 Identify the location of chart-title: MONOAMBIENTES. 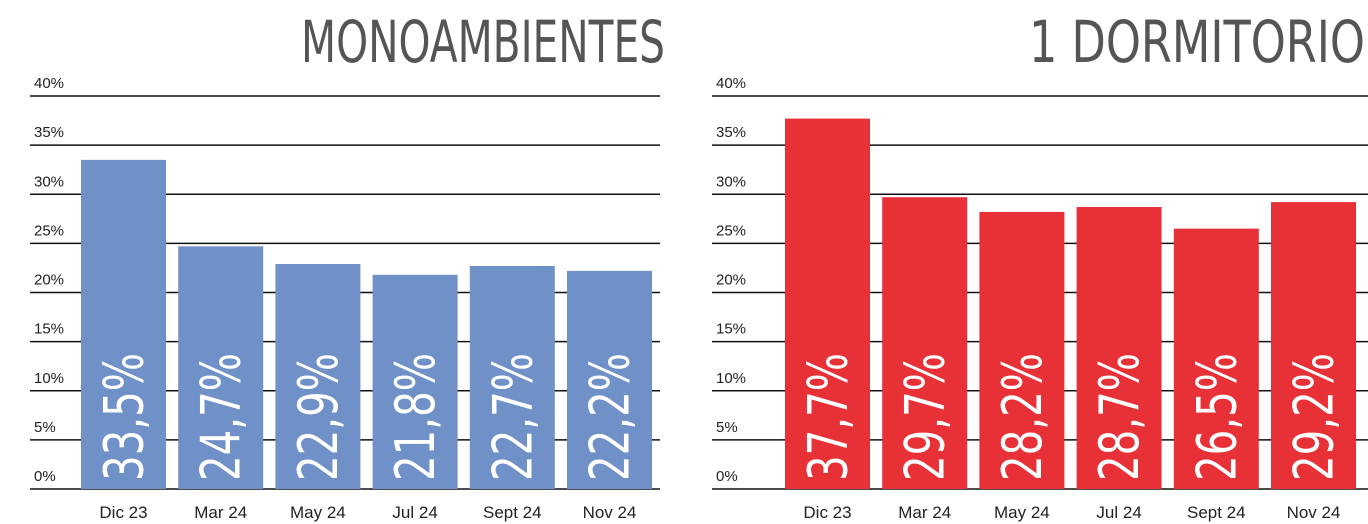
(483, 42).